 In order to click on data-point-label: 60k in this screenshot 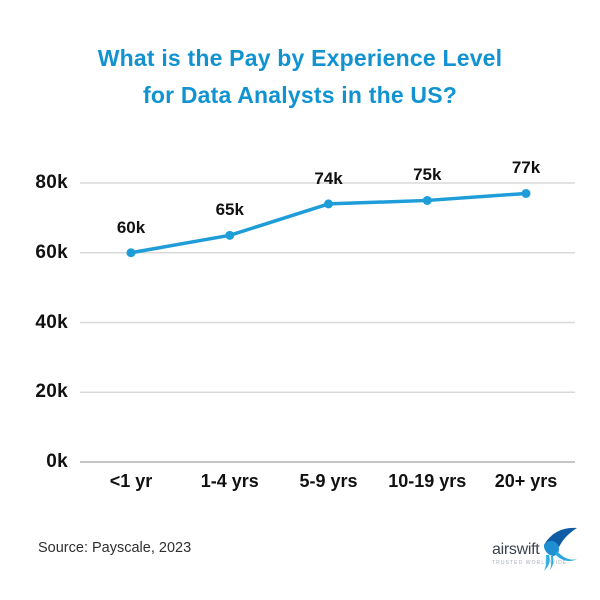, I will do `click(131, 227)`.